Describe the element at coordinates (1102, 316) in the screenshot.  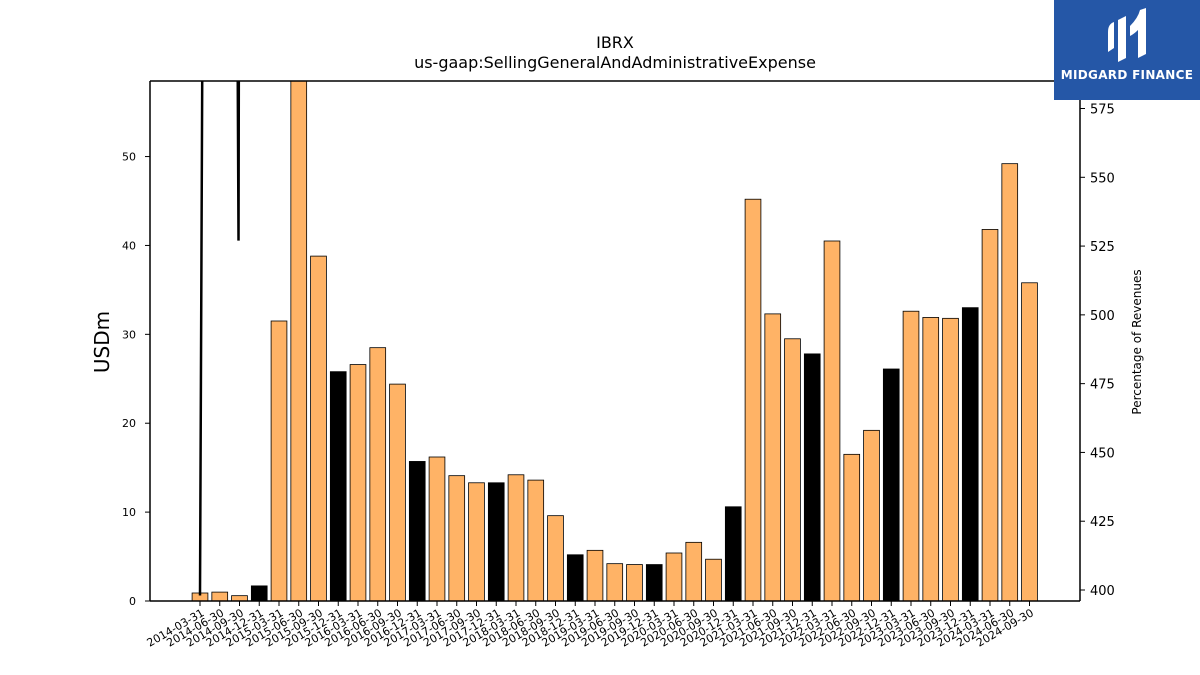
I see `y-tick-label-right: 500` at that location.